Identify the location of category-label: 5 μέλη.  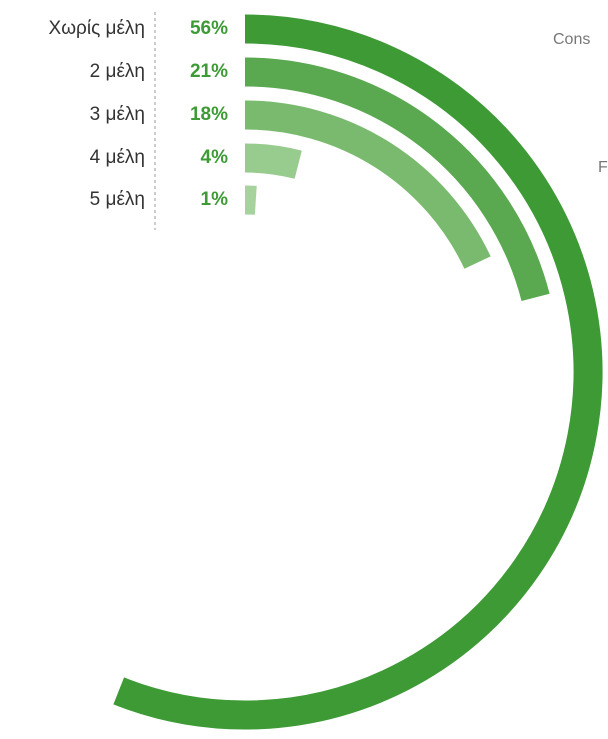
(117, 199).